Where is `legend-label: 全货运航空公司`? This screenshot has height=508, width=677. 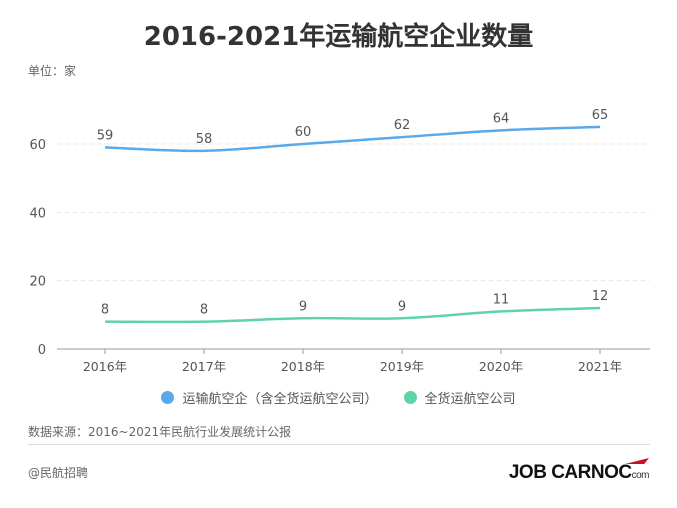 legend-label: 全货运航空公司 is located at coordinates (470, 399).